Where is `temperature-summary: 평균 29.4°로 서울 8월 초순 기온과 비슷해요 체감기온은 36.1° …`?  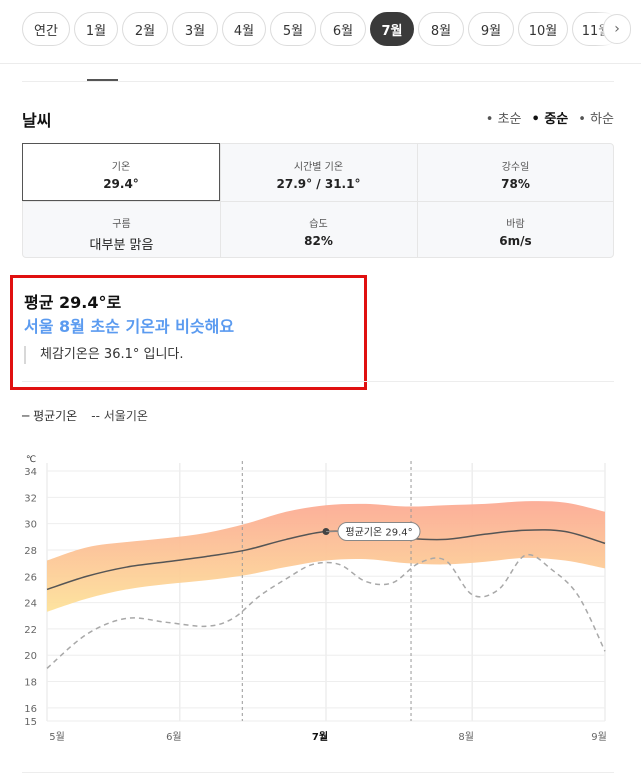
temperature-summary: 평균 29.4°로 서울 8월 초순 기온과 비슷해요 체감기온은 36.1° … is located at coordinates (188, 332).